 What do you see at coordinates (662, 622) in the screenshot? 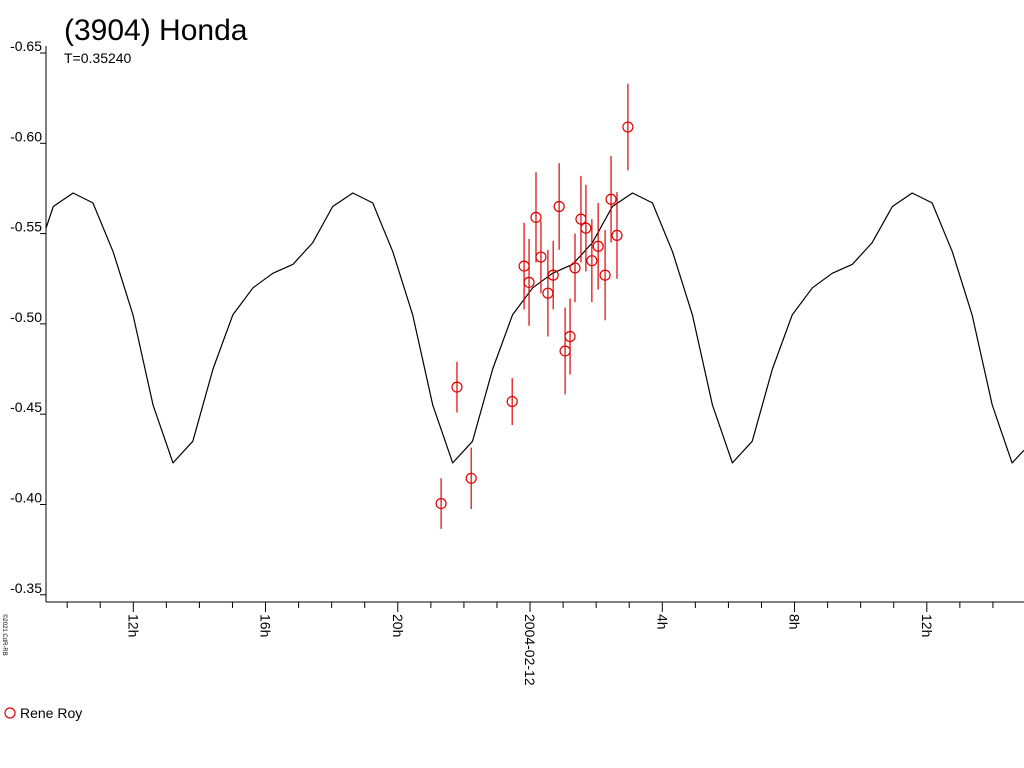
I see `x-tick-label: 4h` at bounding box center [662, 622].